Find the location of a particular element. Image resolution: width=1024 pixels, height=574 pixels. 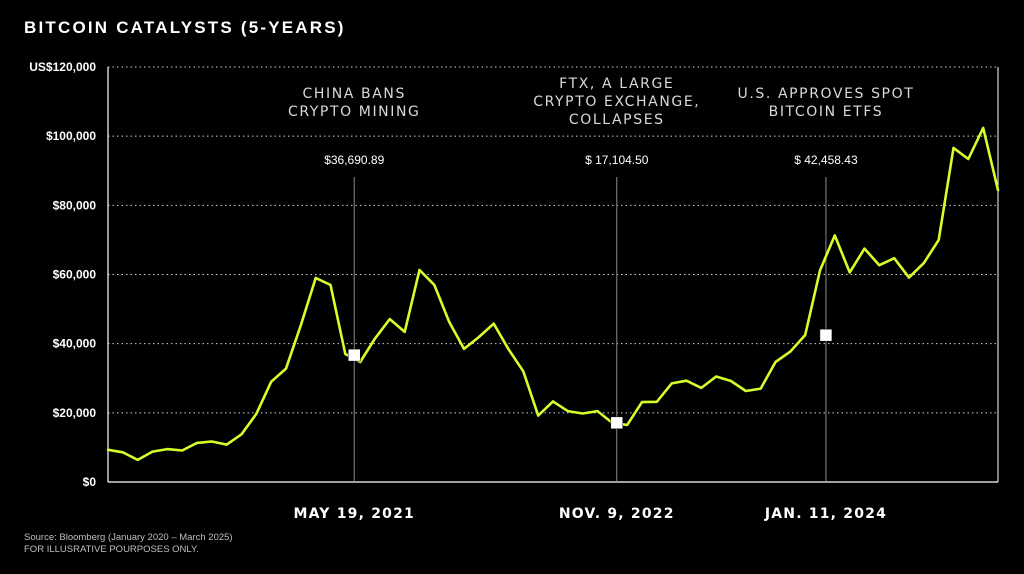

y-tick-label: $40,000 is located at coordinates (75, 344).